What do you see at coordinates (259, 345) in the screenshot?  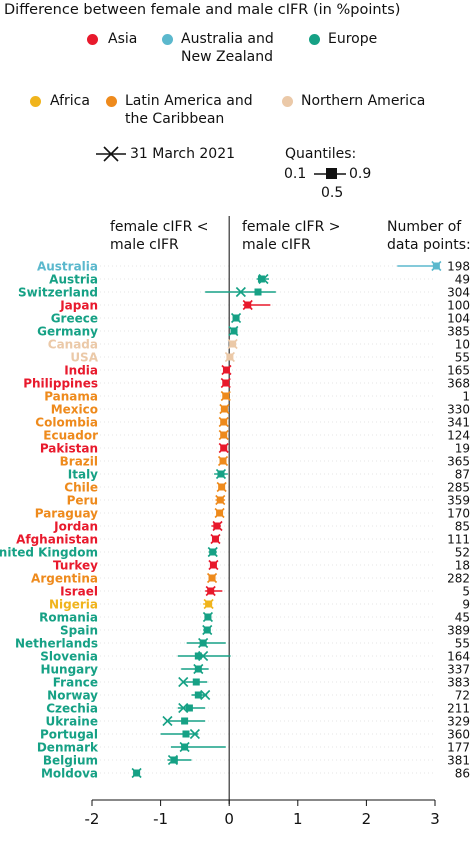 I see `country-row: Canada 10` at bounding box center [259, 345].